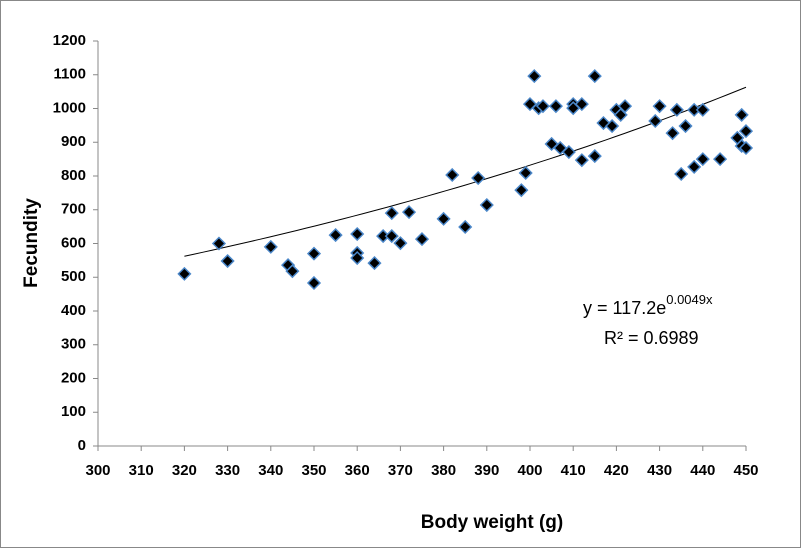 The width and height of the screenshot is (801, 548). Describe the element at coordinates (616, 470) in the screenshot. I see `x-tick-label: 420` at that location.